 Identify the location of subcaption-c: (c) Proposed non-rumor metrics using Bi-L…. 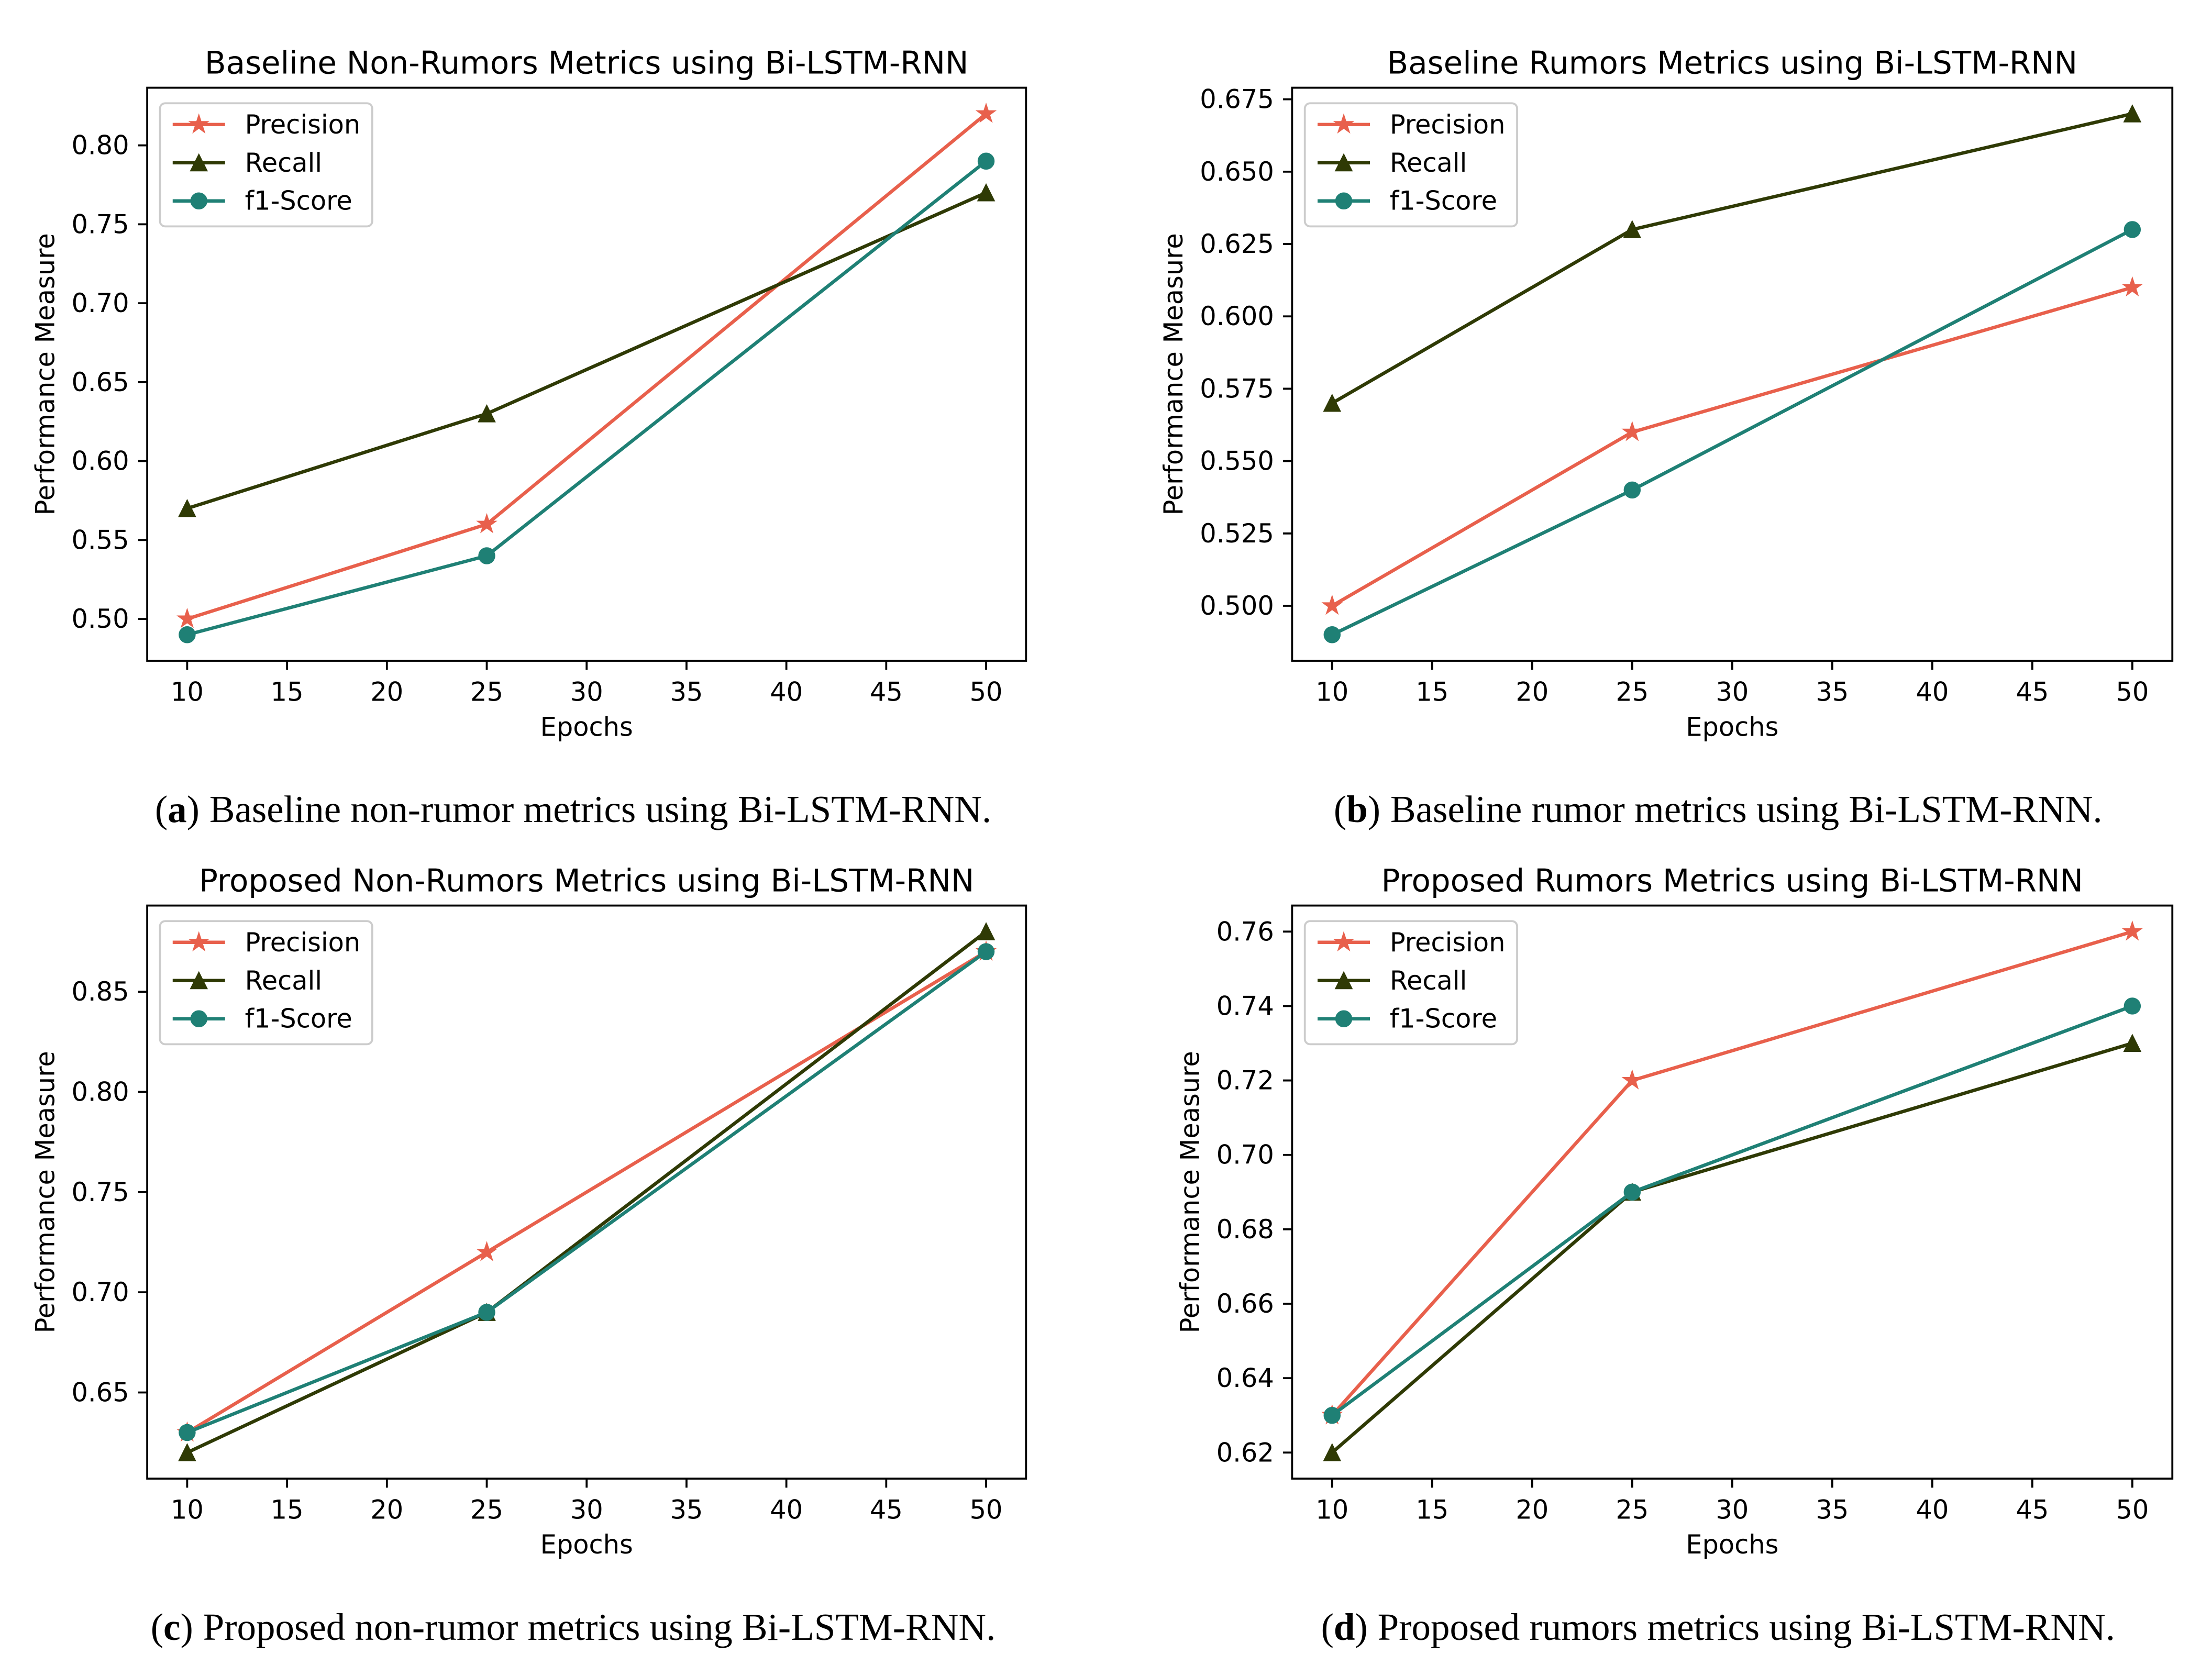
(573, 1627).